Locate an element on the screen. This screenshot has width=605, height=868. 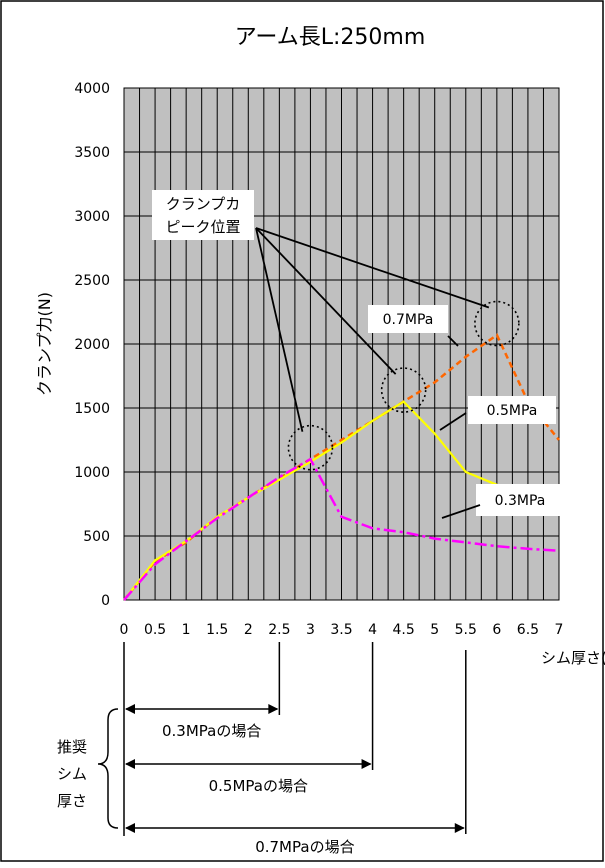
rec-brace is located at coordinates (108, 768).